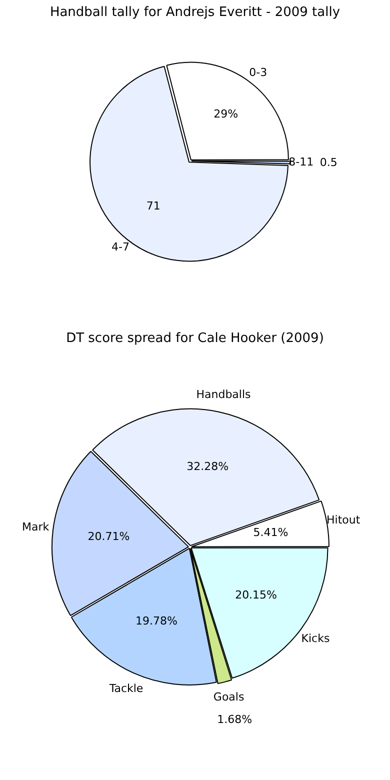 The image size is (390, 780). I want to click on slice-label: Mark, so click(36, 527).